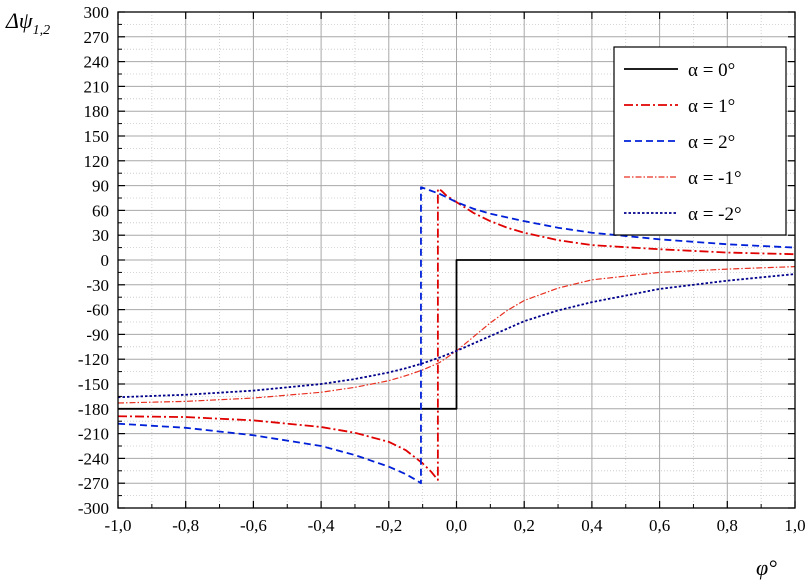  Describe the element at coordinates (97, 136) in the screenshot. I see `y-tick-label: 150` at that location.